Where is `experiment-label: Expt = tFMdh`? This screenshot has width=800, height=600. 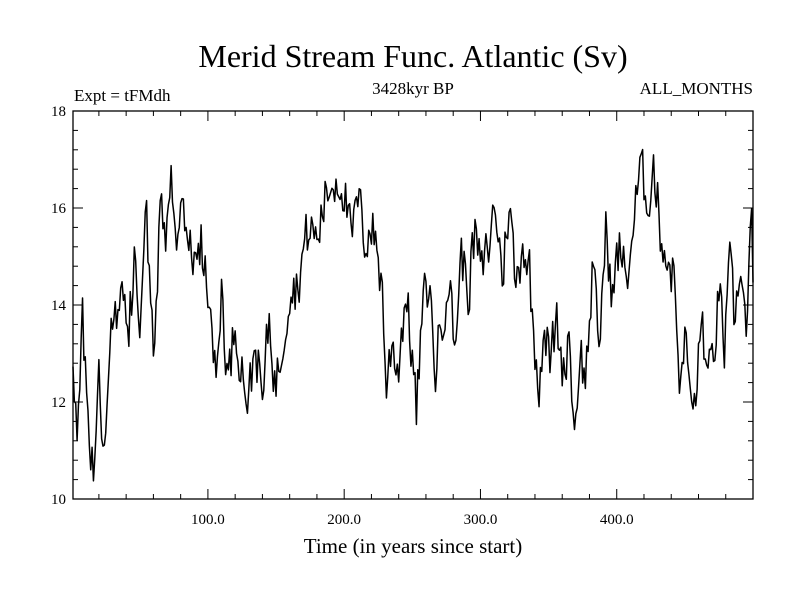 experiment-label: Expt = tFMdh is located at coordinates (122, 95).